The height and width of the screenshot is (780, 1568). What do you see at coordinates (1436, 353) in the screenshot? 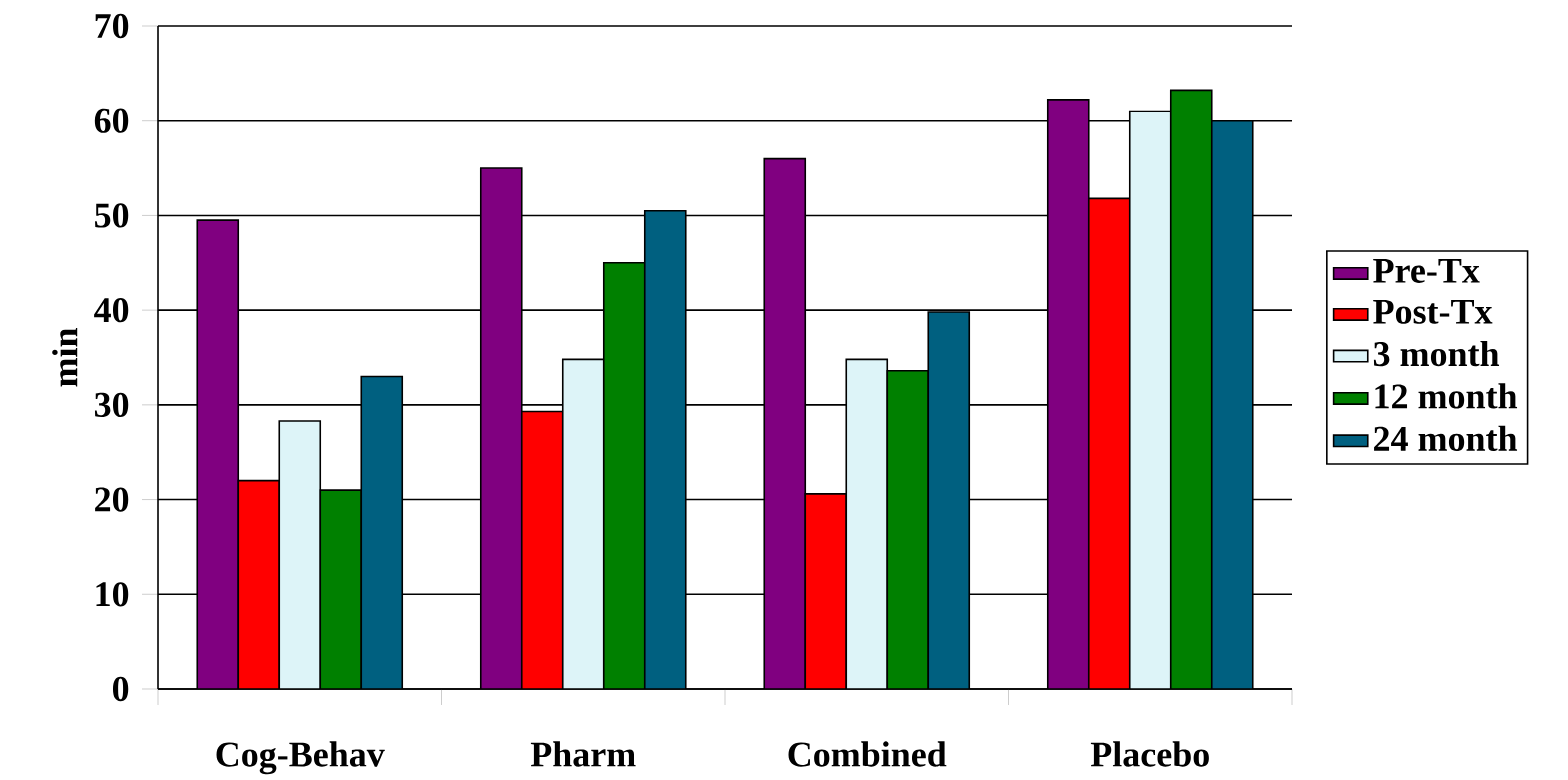
I see `legend-label: 3 month` at bounding box center [1436, 353].